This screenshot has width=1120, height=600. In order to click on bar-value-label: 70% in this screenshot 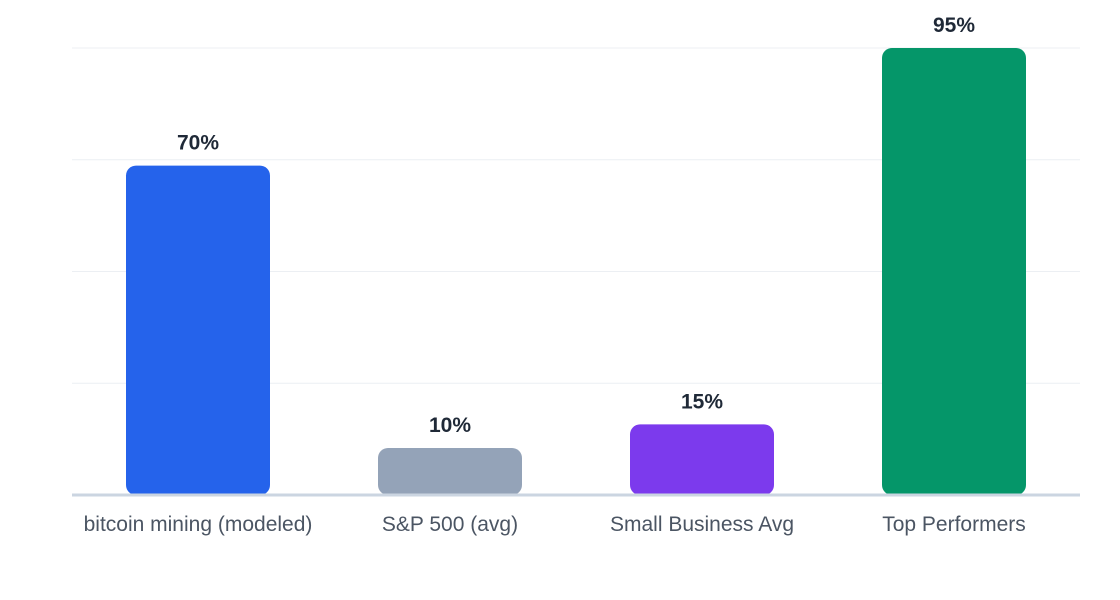, I will do `click(198, 143)`.